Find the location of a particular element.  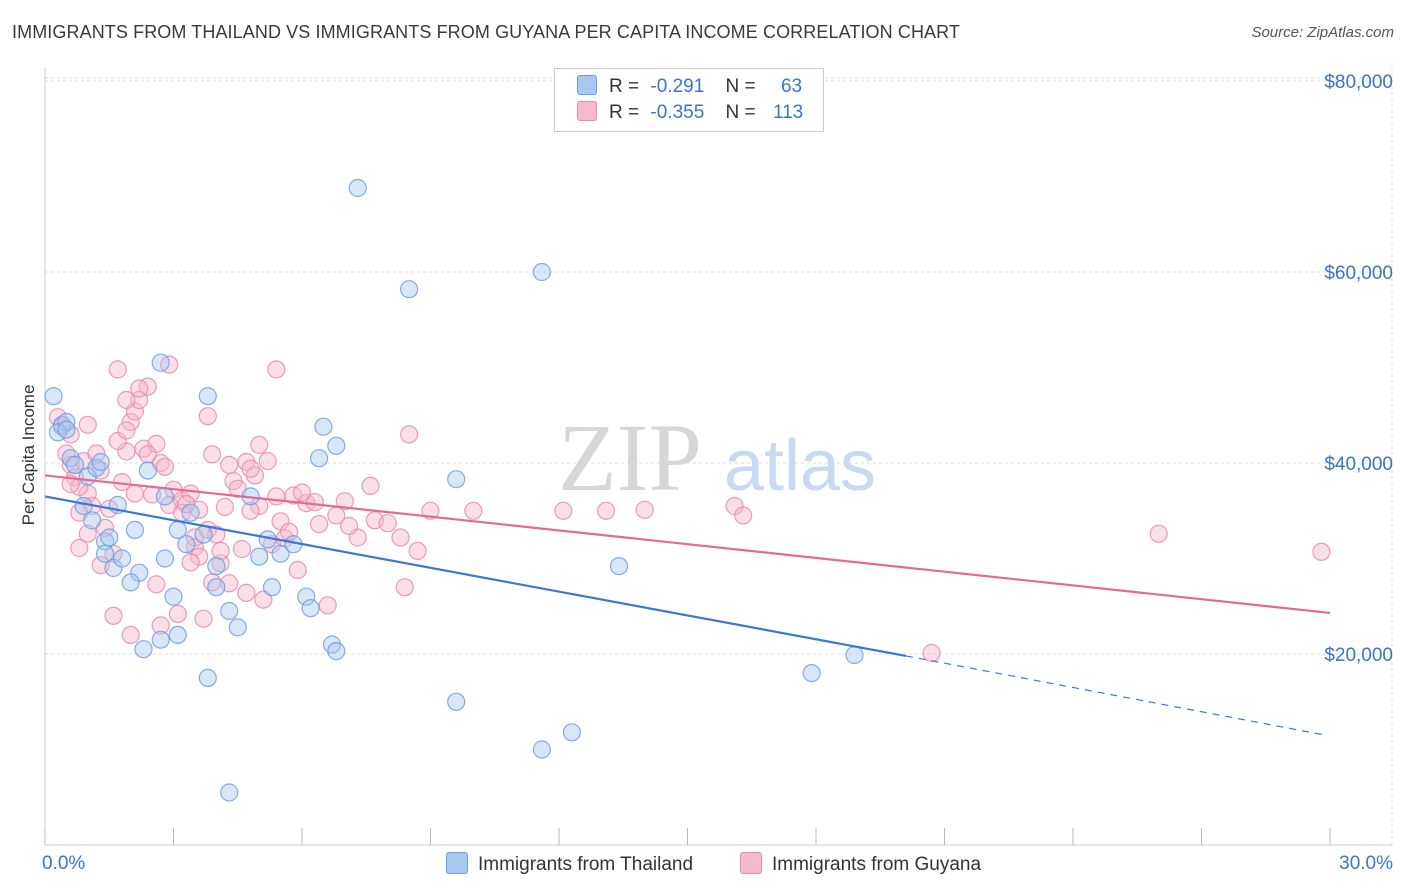

guyana-trend-line is located at coordinates (687, 544).